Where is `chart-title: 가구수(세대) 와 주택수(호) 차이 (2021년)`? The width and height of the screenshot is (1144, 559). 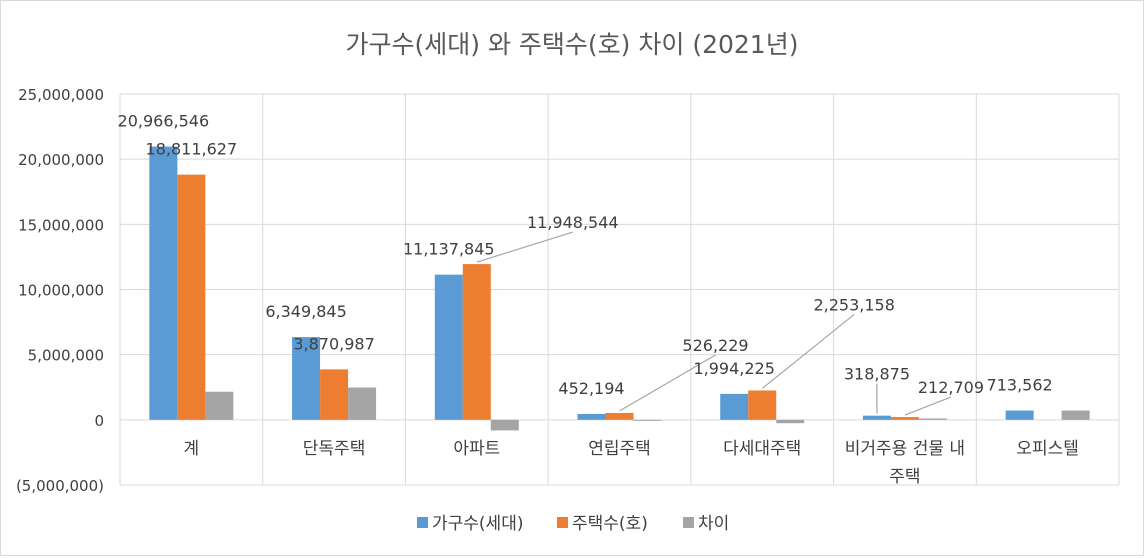 chart-title: 가구수(세대) 와 주택수(호) 차이 (2021년) is located at coordinates (572, 44).